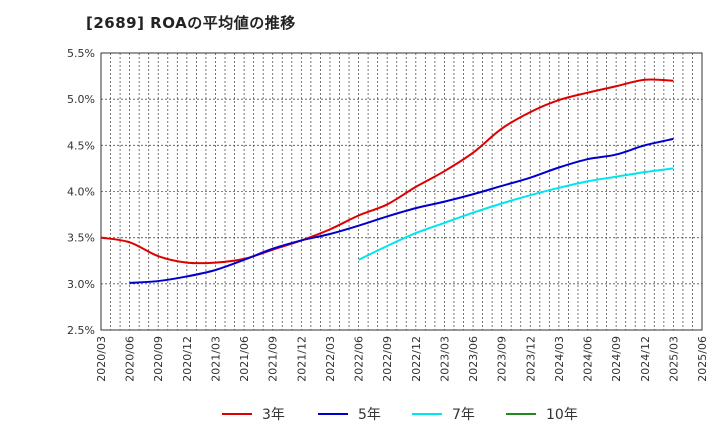 This screenshot has height=440, width=720. Describe the element at coordinates (502, 359) in the screenshot. I see `x-tick-label: 2023/09` at that location.